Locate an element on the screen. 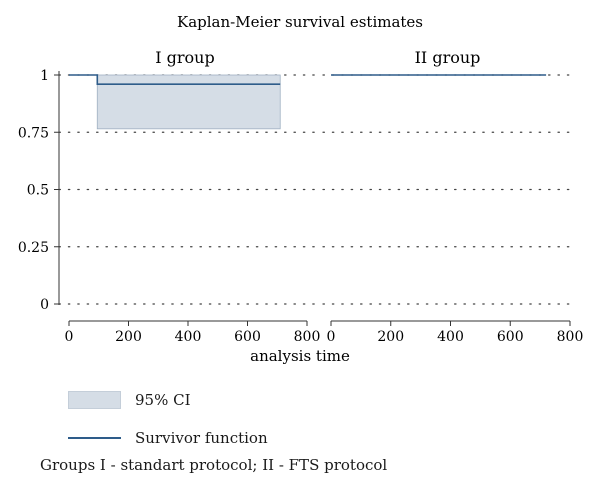 This screenshot has height=494, width=600. legend-swatch-ci is located at coordinates (94, 400).